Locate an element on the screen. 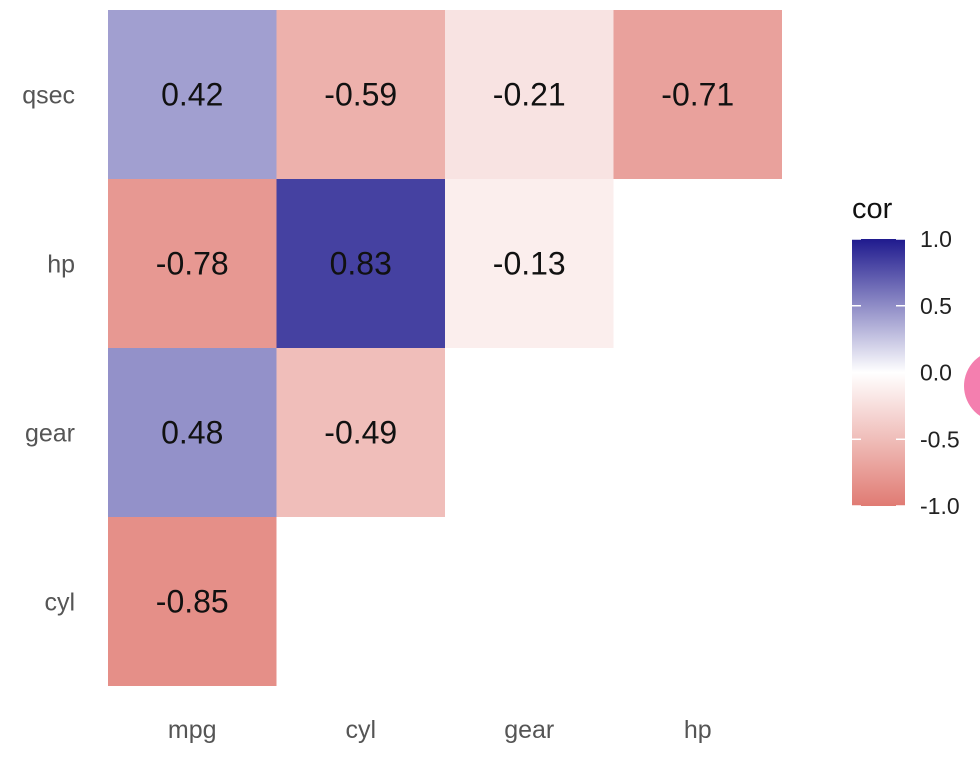 The image size is (980, 766). legend-title: cor is located at coordinates (872, 209).